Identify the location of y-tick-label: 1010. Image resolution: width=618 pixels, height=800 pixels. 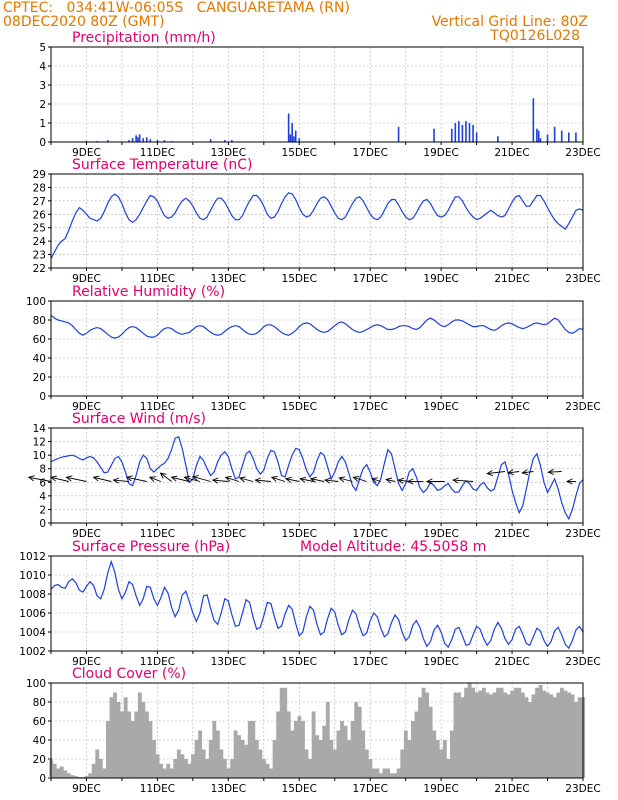
(32, 576).